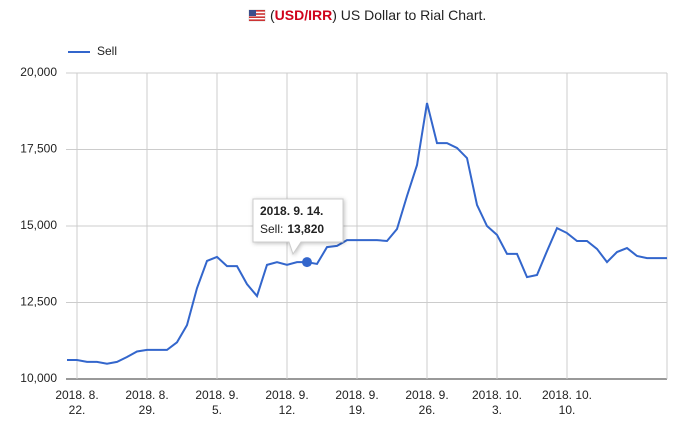 The image size is (691, 430). I want to click on tooltip-label: Sell:, so click(271, 229).